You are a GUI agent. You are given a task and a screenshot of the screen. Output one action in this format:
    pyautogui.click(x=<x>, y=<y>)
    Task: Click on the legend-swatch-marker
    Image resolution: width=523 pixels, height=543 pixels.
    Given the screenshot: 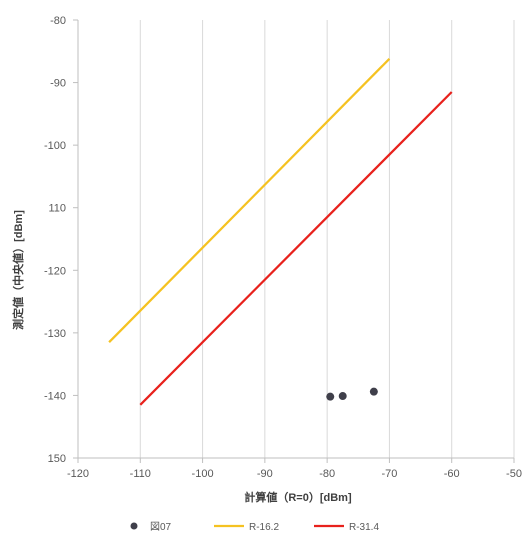 What is the action you would take?
    pyautogui.click(x=134, y=526)
    